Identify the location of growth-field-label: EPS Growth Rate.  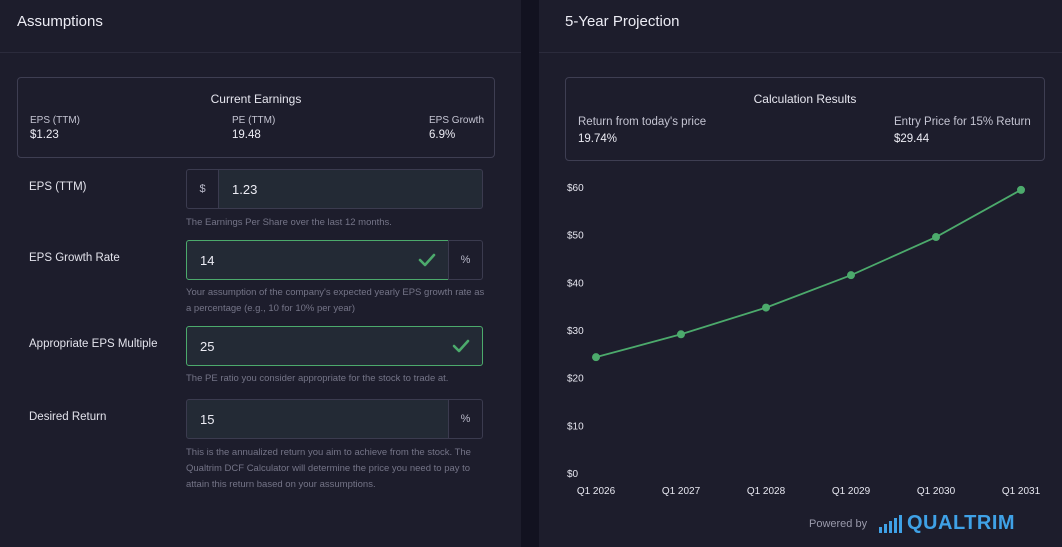
(74, 258).